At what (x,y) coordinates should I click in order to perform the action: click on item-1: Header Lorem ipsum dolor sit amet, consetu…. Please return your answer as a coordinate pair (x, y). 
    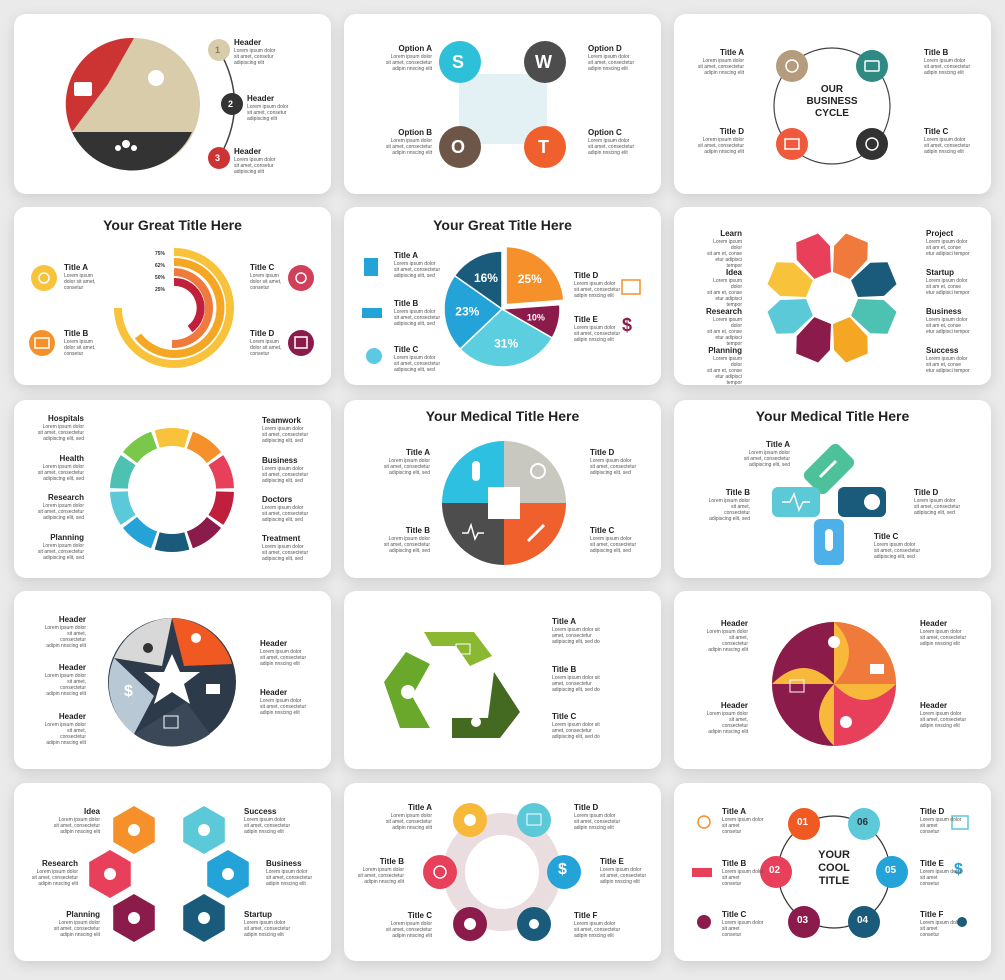
    Looking at the image, I should click on (255, 52).